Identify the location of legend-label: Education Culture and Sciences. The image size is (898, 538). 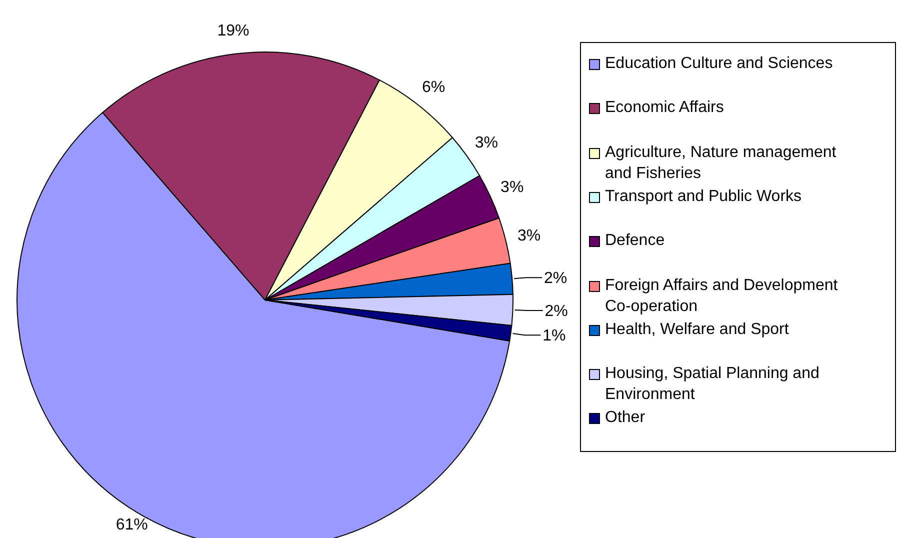
(719, 64).